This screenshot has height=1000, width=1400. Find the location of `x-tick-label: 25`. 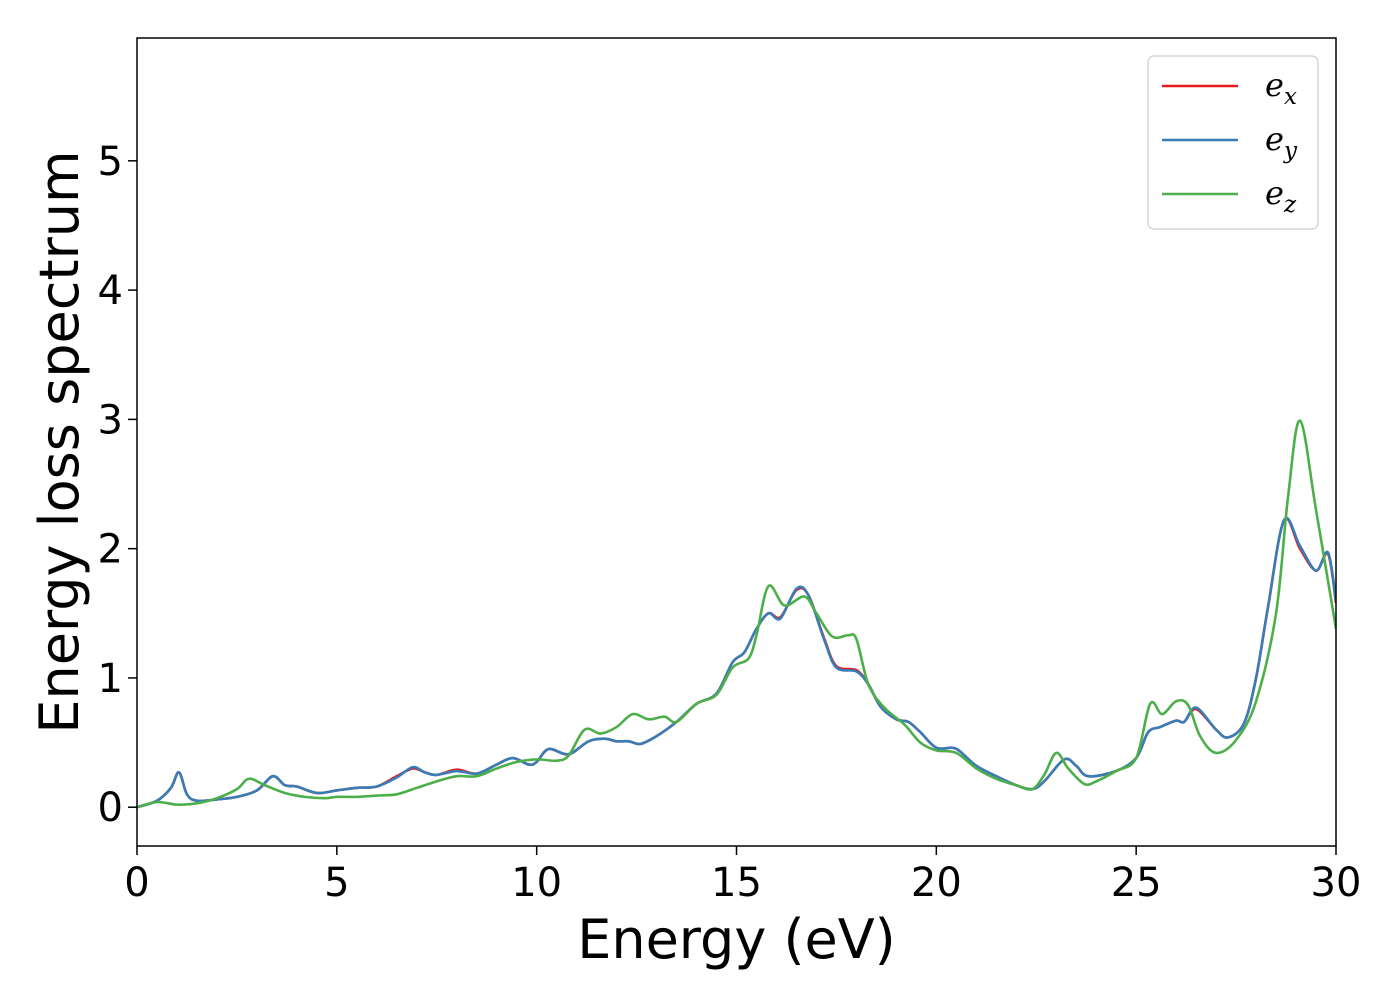

x-tick-label: 25 is located at coordinates (1136, 883).